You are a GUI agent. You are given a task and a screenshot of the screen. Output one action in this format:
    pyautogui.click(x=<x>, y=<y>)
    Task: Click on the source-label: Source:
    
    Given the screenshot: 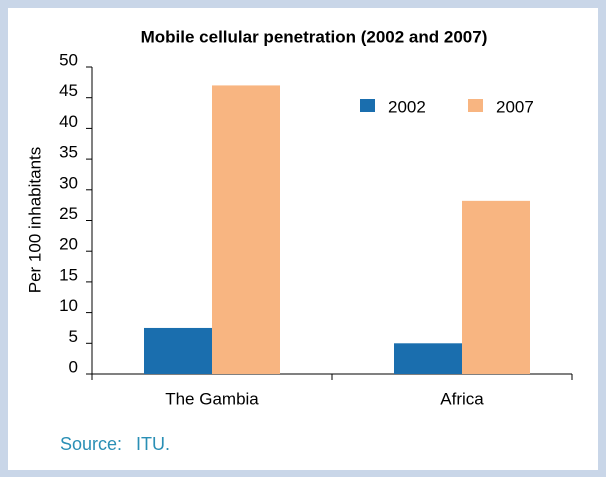 What is the action you would take?
    pyautogui.click(x=91, y=444)
    